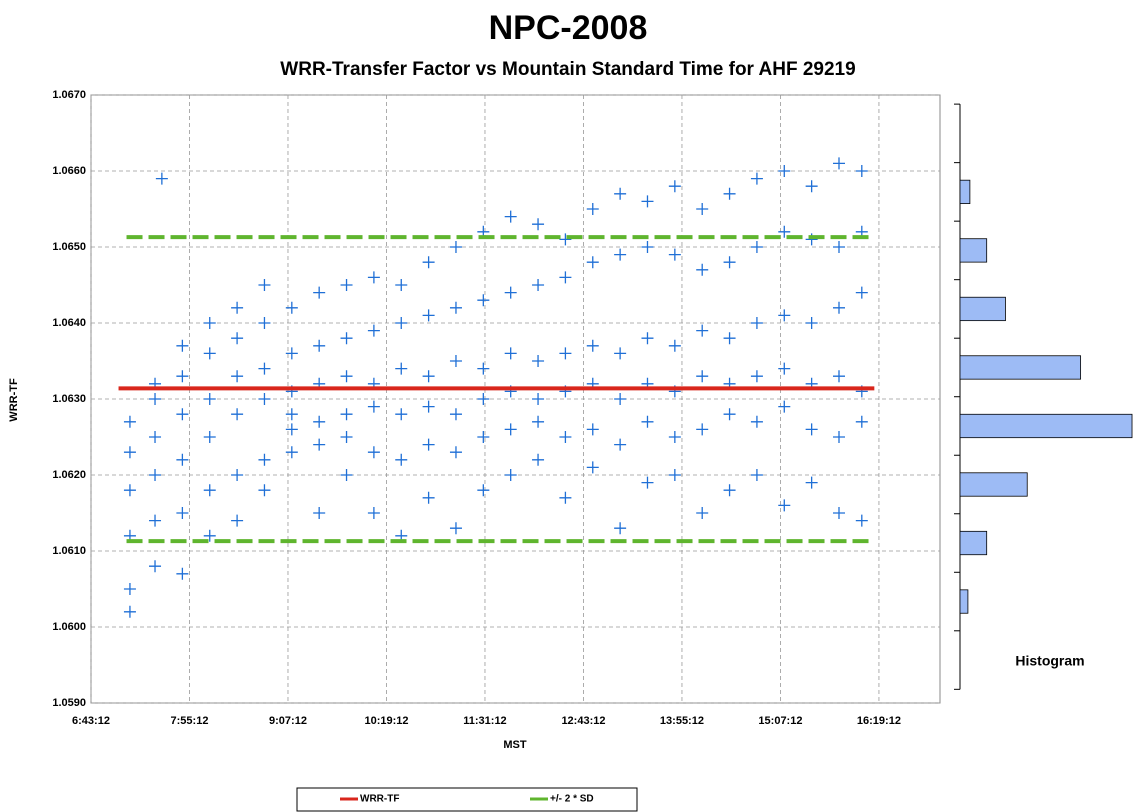 The image size is (1136, 812). What do you see at coordinates (780, 721) in the screenshot?
I see `x-tick-label: 15:07:12` at bounding box center [780, 721].